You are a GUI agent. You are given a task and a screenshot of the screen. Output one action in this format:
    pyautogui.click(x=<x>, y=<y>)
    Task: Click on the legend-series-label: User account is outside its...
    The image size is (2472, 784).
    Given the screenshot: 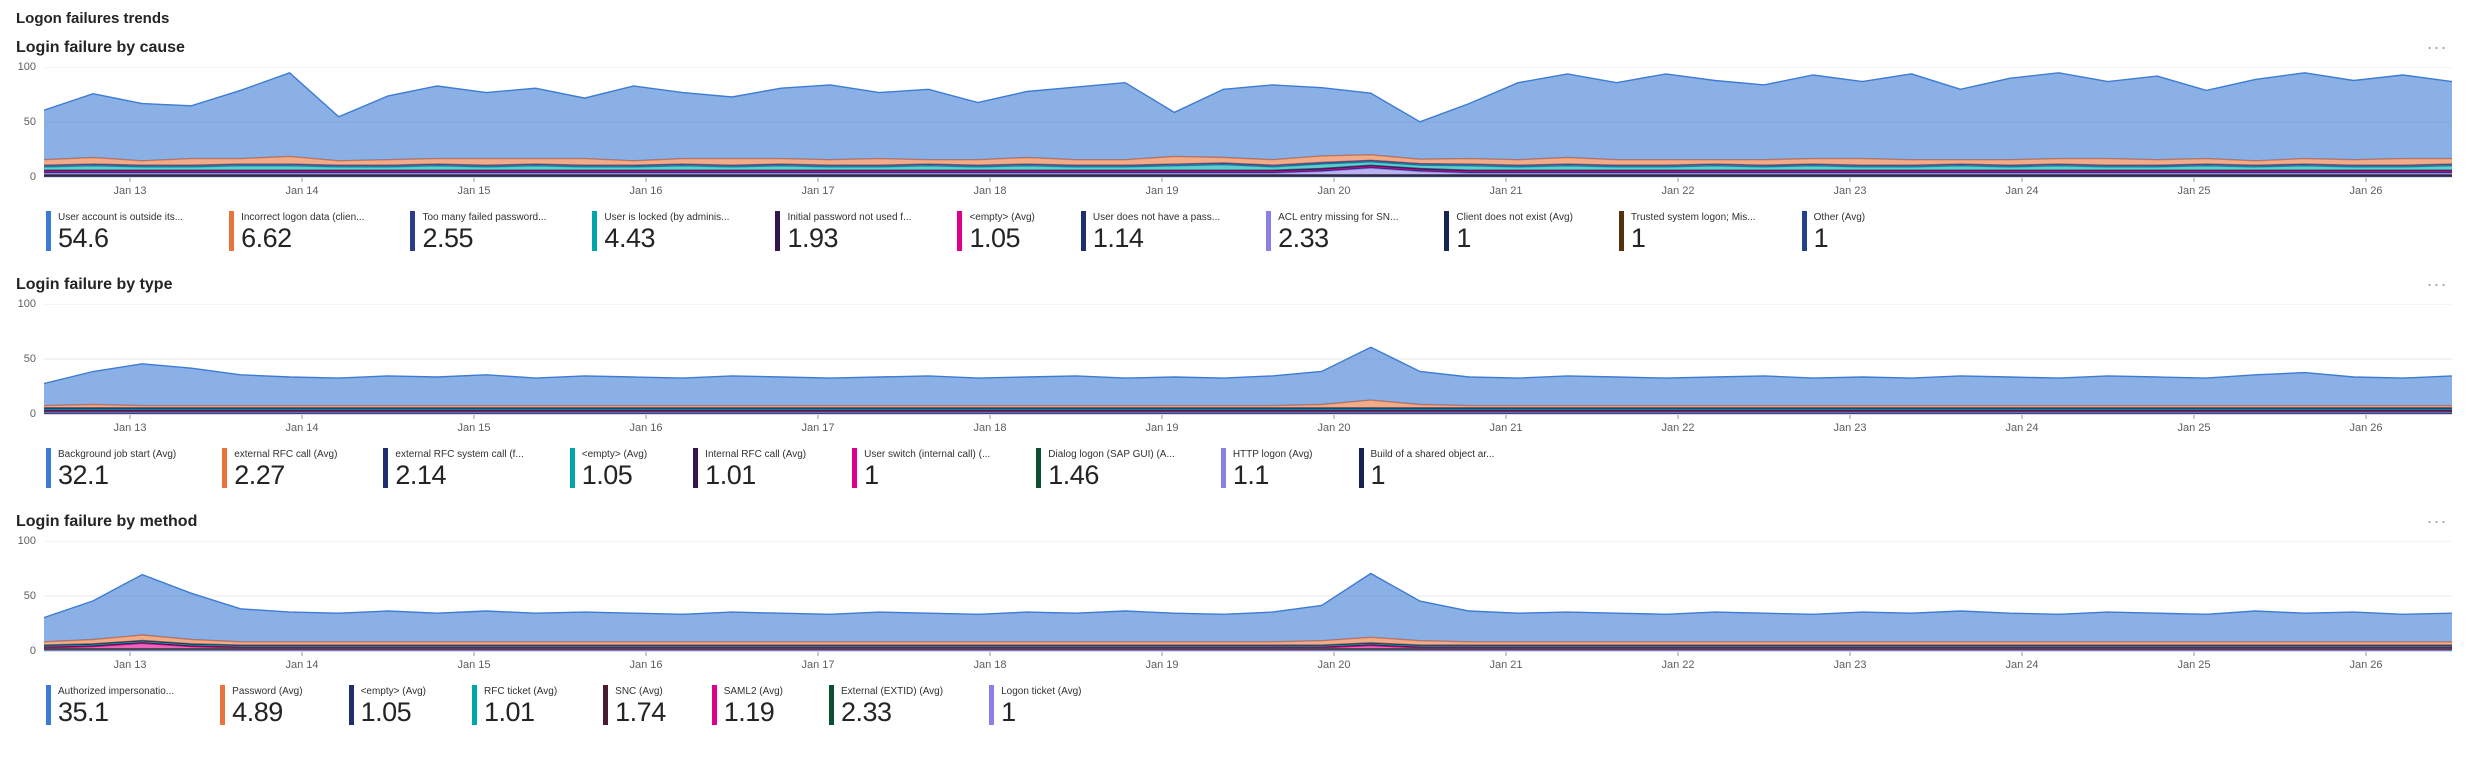 What is the action you would take?
    pyautogui.click(x=121, y=217)
    